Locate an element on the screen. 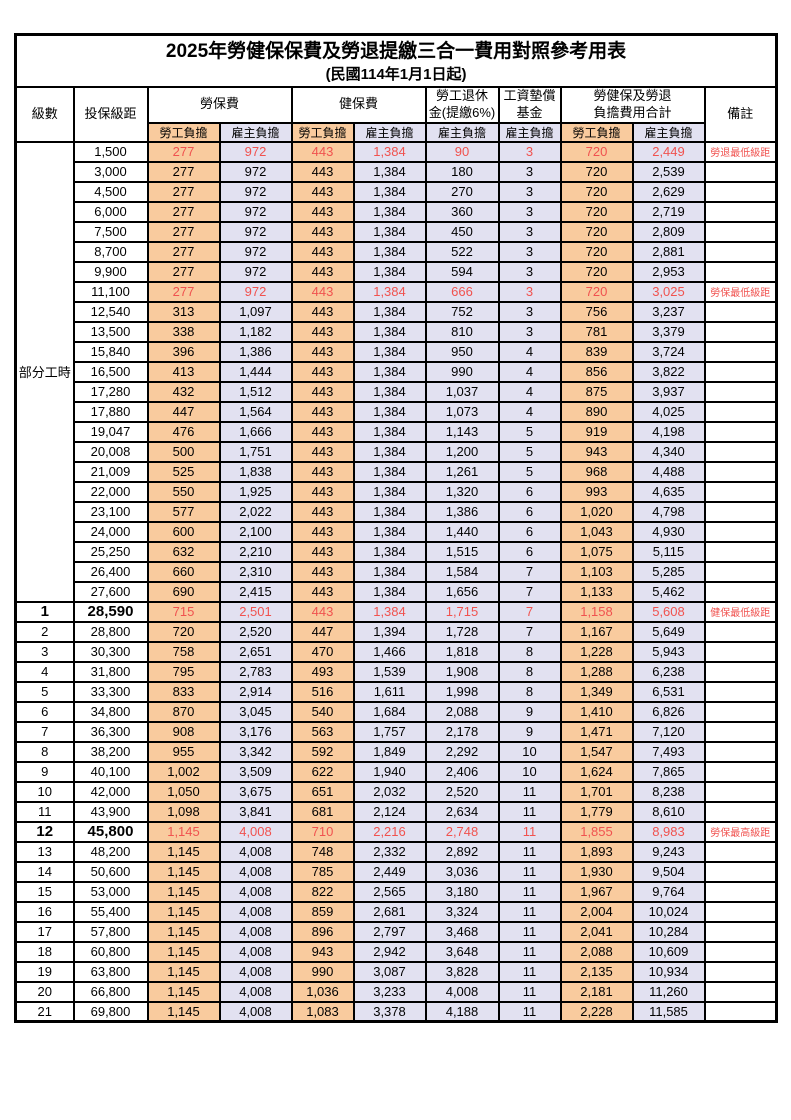  cell-wage-fund-employer: 11 is located at coordinates (529, 911).